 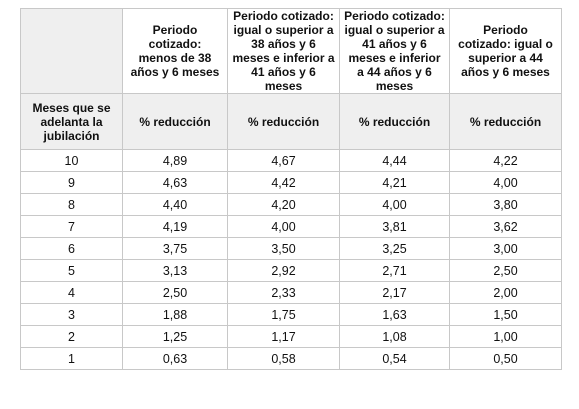 What do you see at coordinates (505, 358) in the screenshot?
I see `value-cell: 0,50` at bounding box center [505, 358].